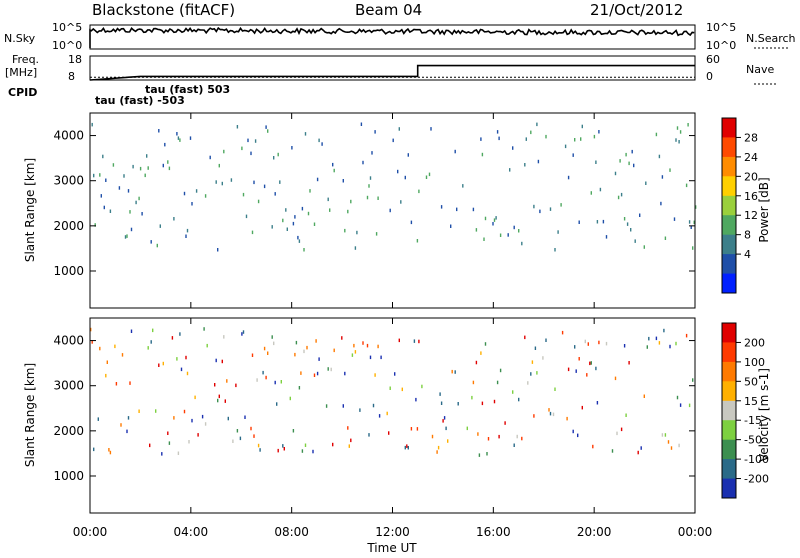  What do you see at coordinates (713, 59) in the screenshot?
I see `nave-tick-top: 60` at bounding box center [713, 59].